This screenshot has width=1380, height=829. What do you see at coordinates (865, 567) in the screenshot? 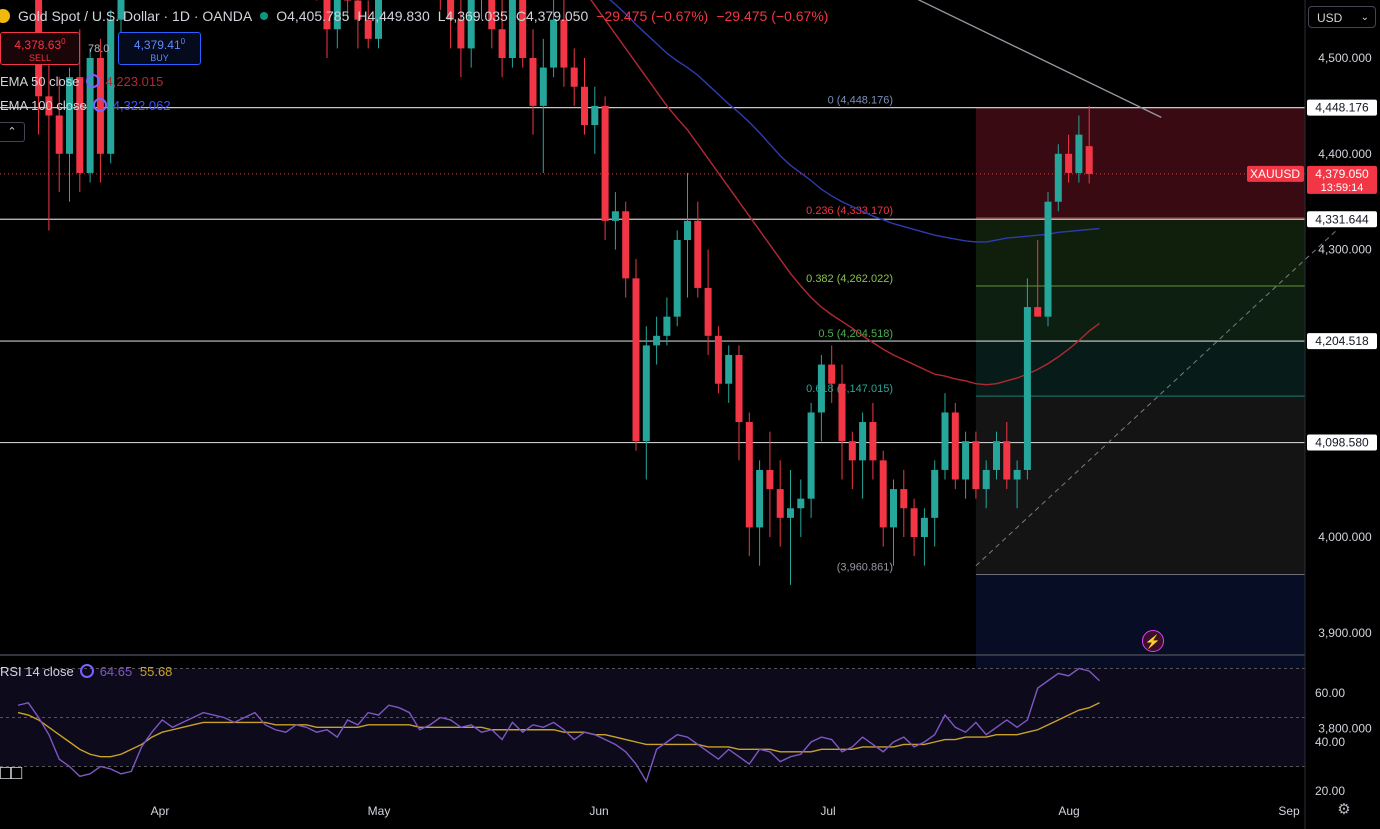
I see `fib-level-label: (3,960.861)` at bounding box center [865, 567].